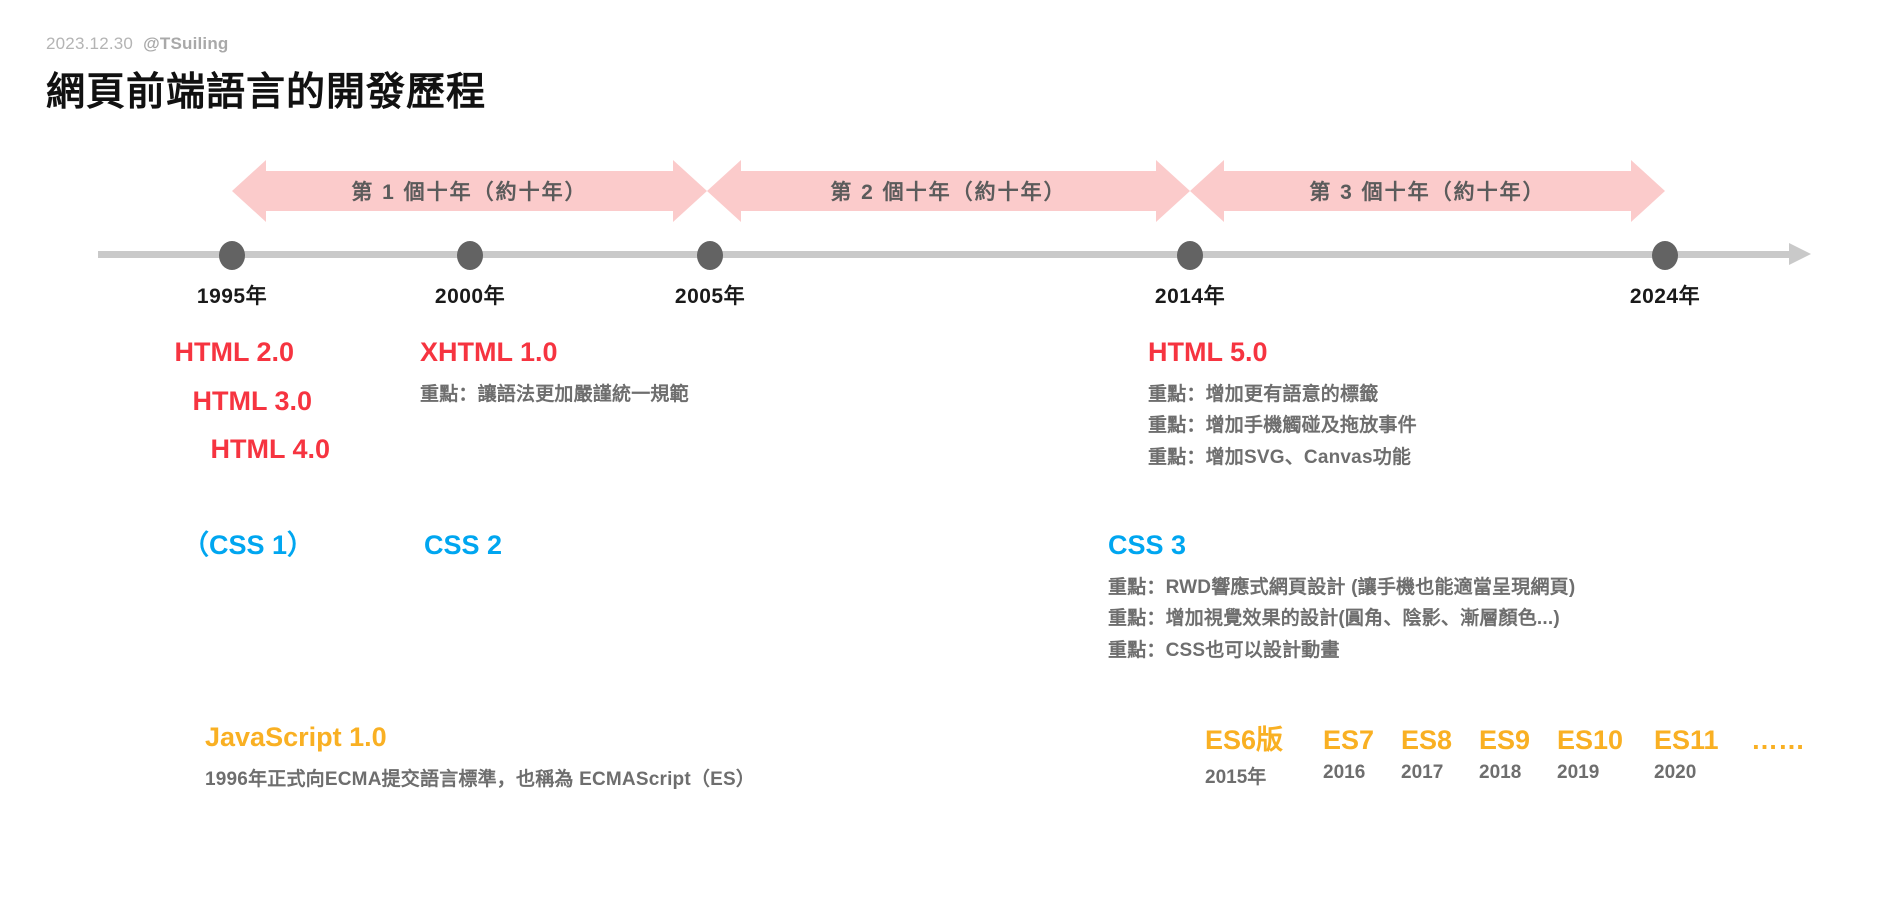 The width and height of the screenshot is (1900, 900). I want to click on javascript-note: 1996年正式向ECMA提交語言標準，也稱為 ECMAScript（ES）, so click(480, 779).